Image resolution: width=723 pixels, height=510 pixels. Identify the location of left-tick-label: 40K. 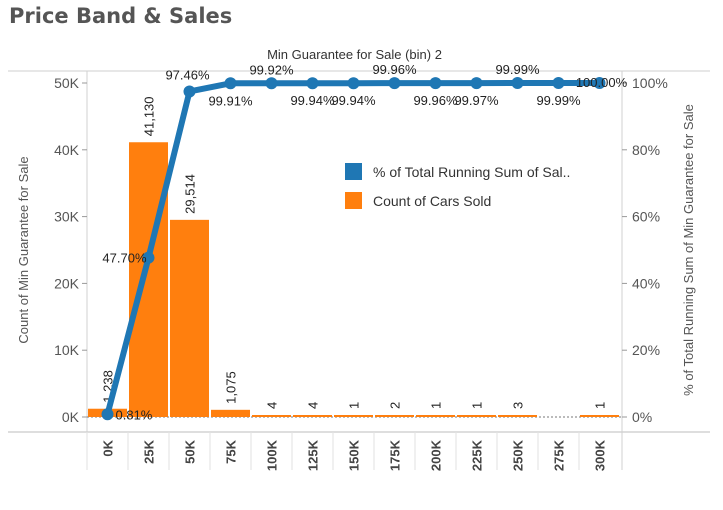
(67, 150).